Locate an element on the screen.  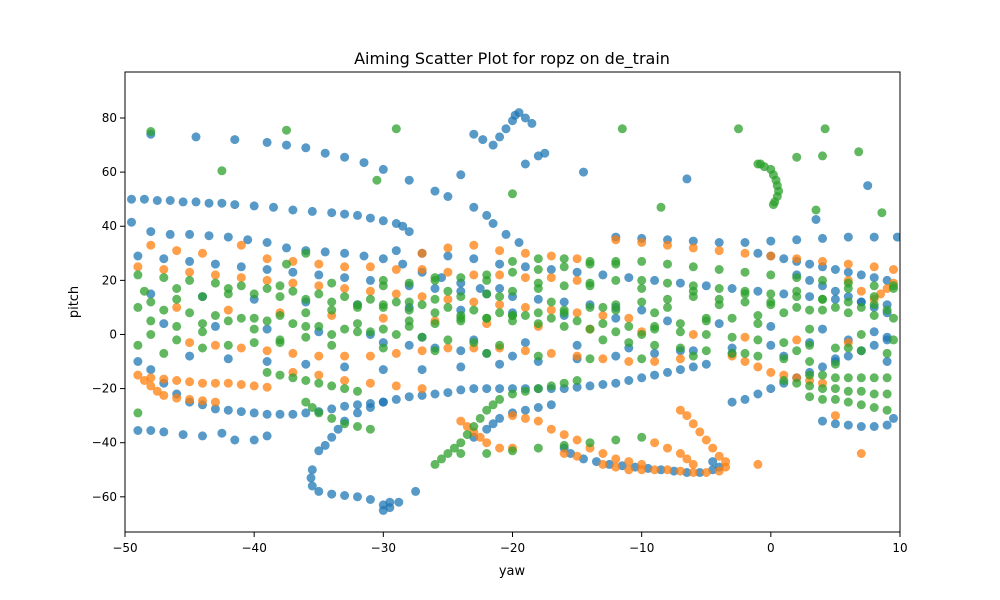
x-tick-label: −30 is located at coordinates (383, 548).